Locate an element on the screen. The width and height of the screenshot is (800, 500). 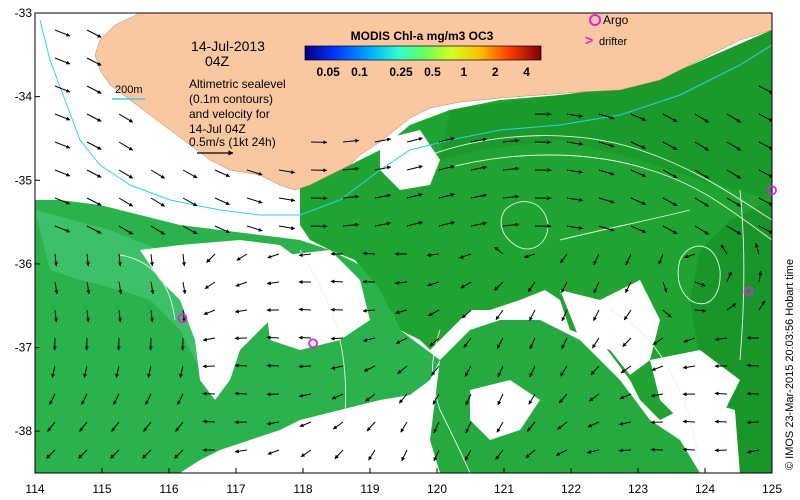
y-tick-label: -33 is located at coordinates (24, 13).